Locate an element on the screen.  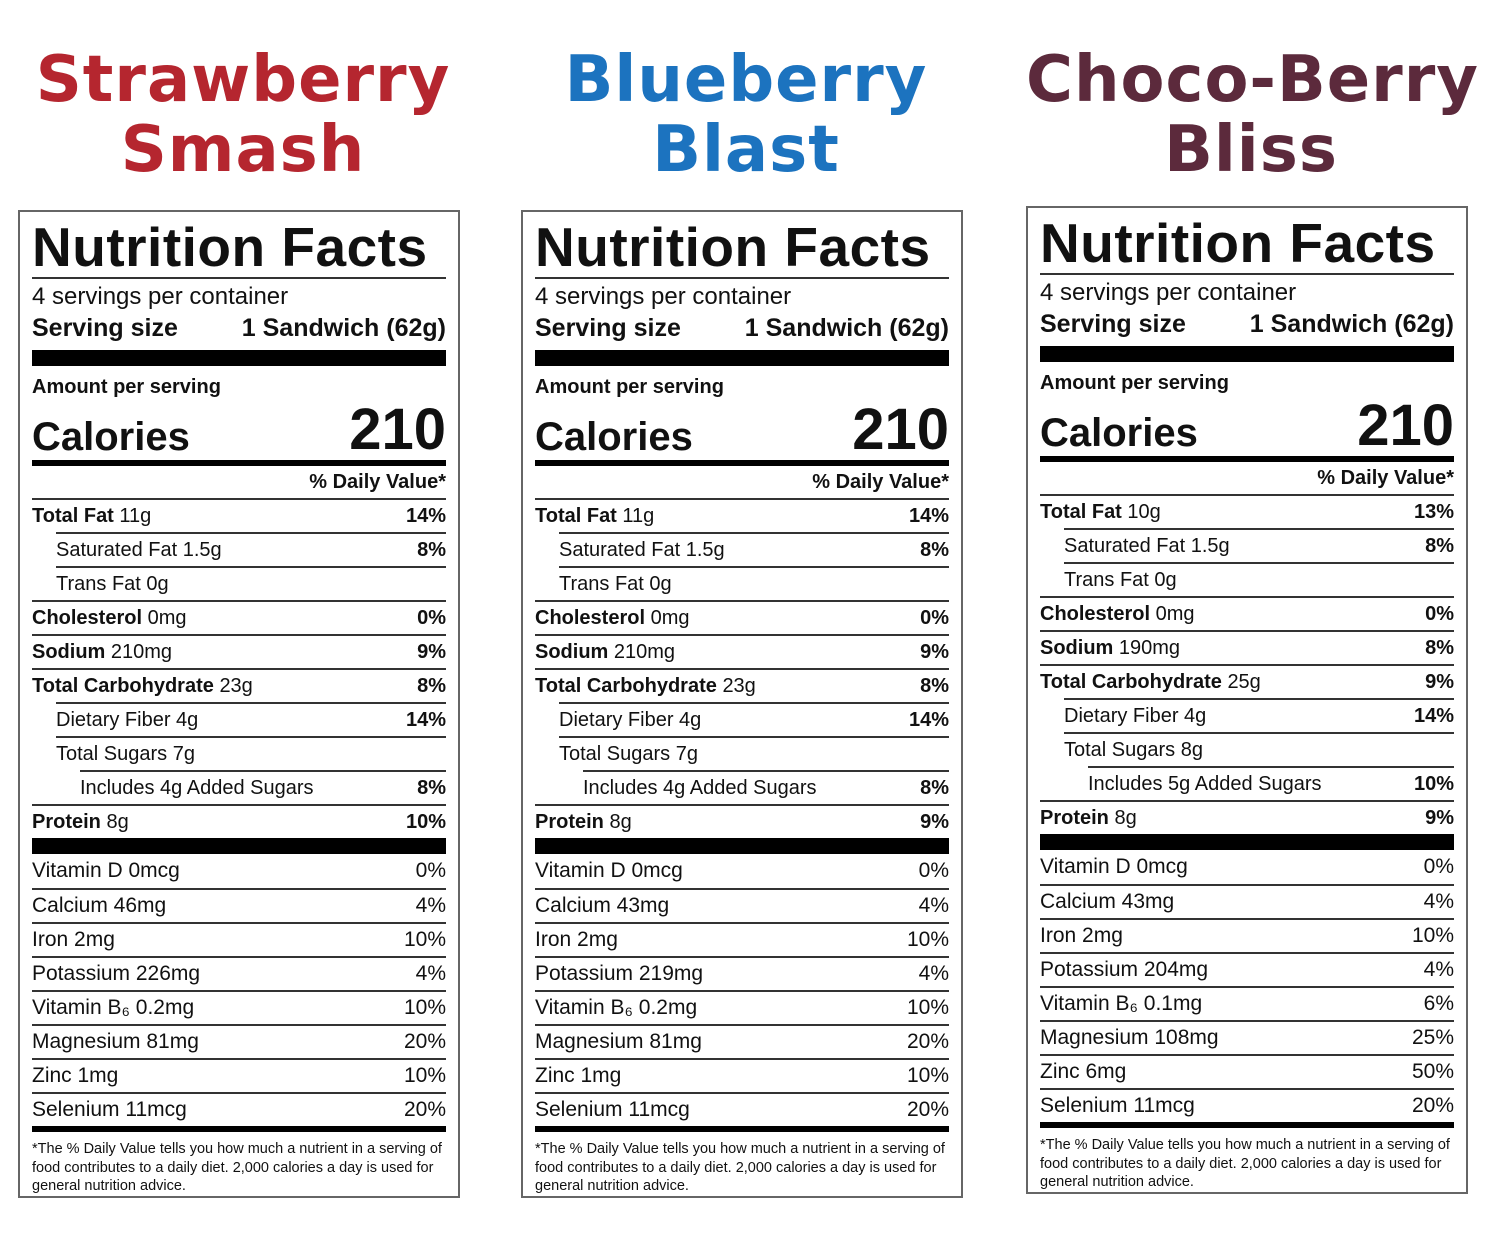
product-title: Blueberry Blast is located at coordinates (746, 115).